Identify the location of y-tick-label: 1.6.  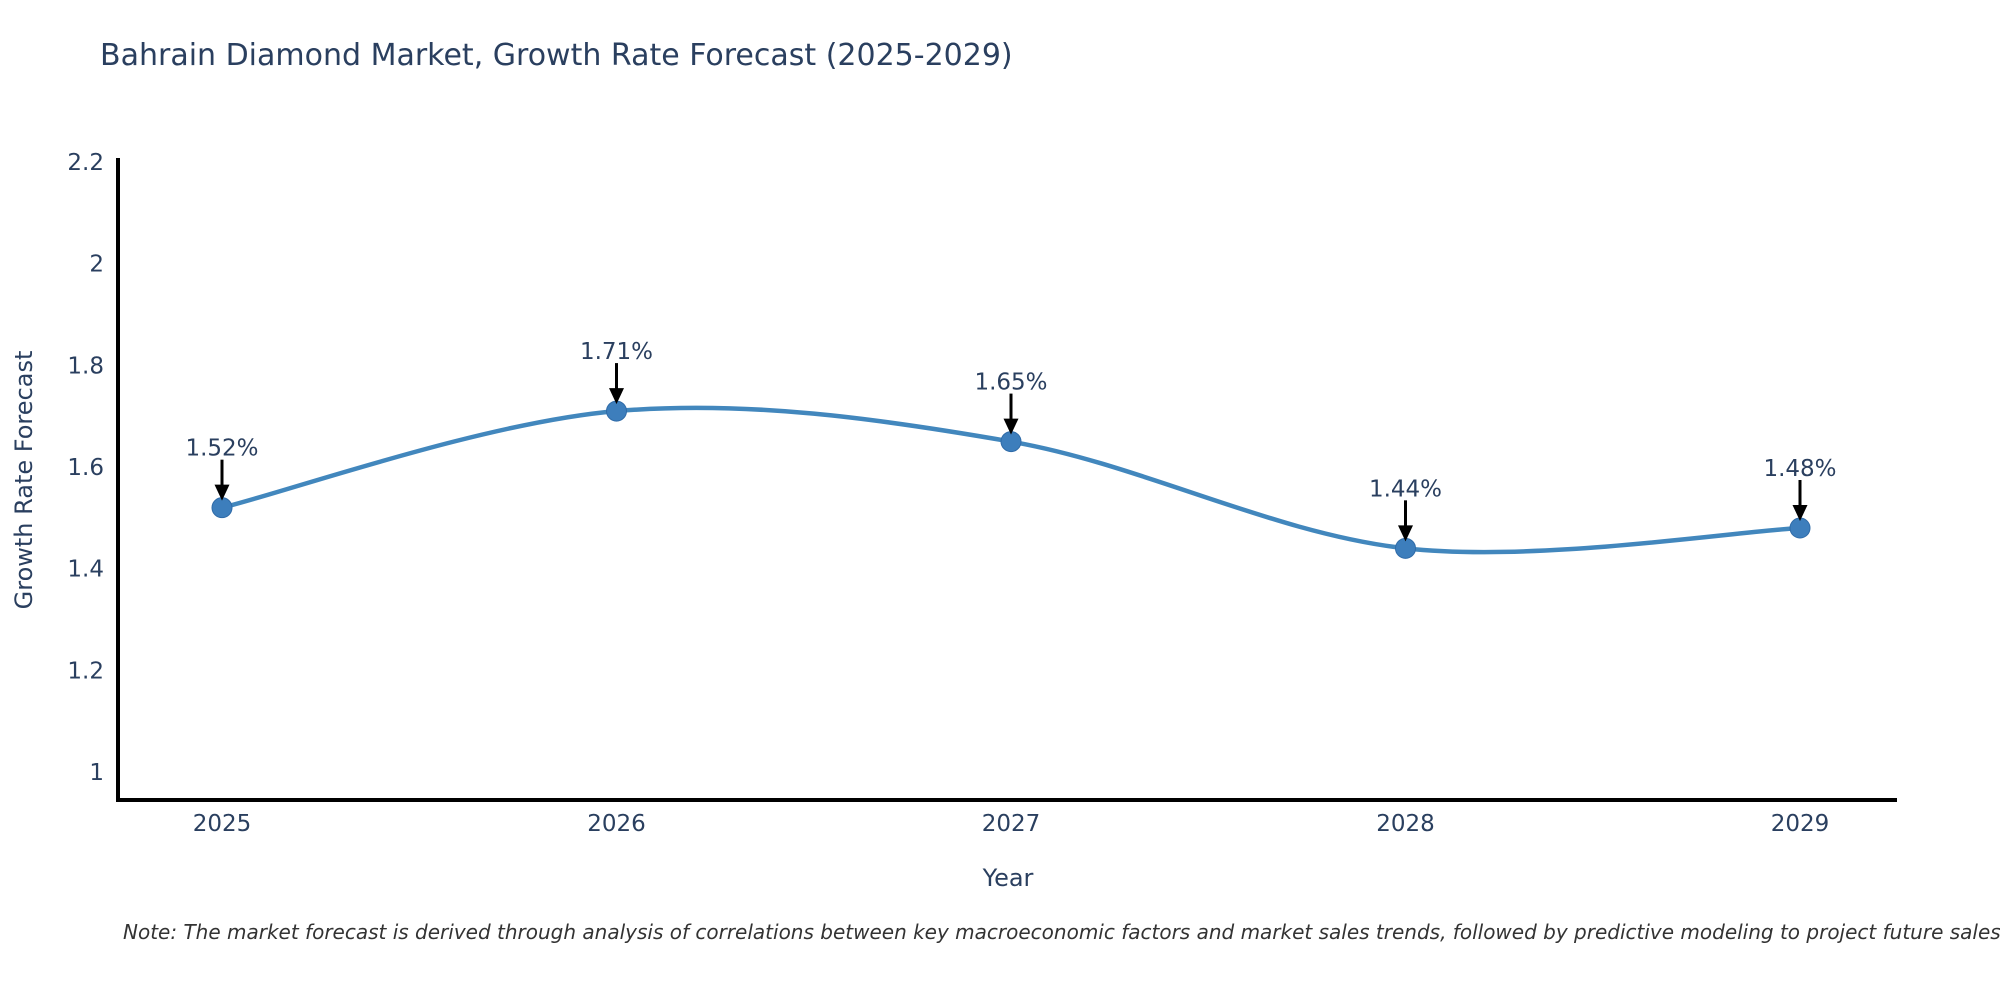
(85, 468).